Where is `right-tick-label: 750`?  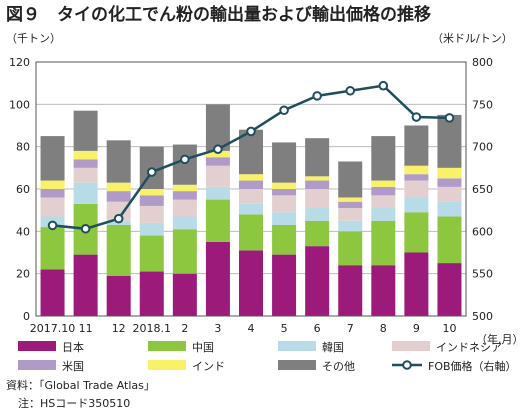 right-tick-label: 750 is located at coordinates (482, 104).